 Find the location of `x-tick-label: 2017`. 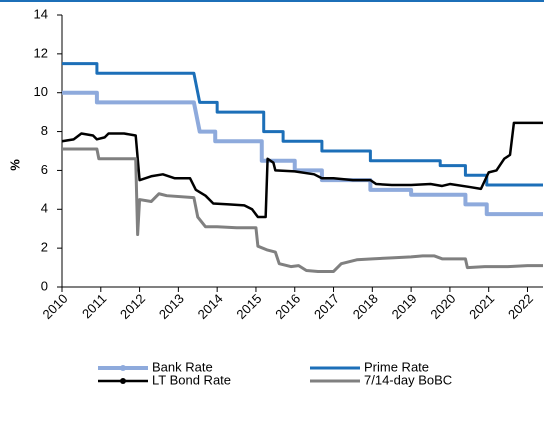

x-tick-label: 2017 is located at coordinates (326, 306).